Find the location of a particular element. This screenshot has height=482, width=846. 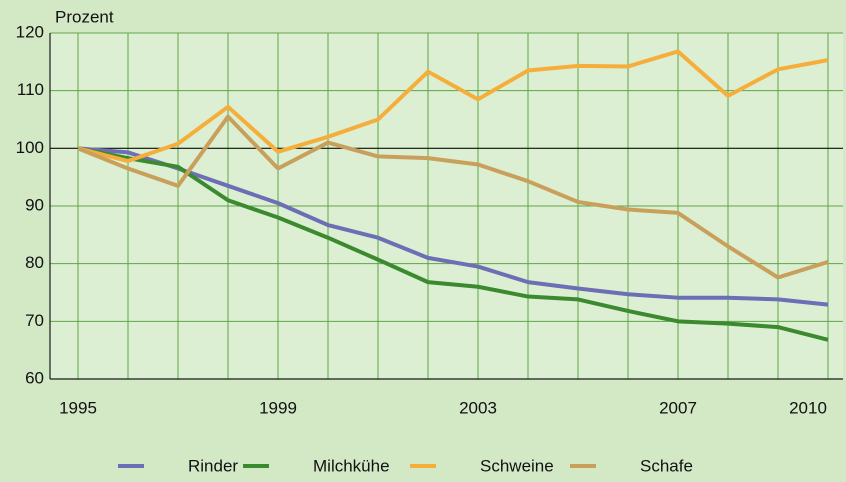

x-tick-label: 1995 is located at coordinates (78, 407).